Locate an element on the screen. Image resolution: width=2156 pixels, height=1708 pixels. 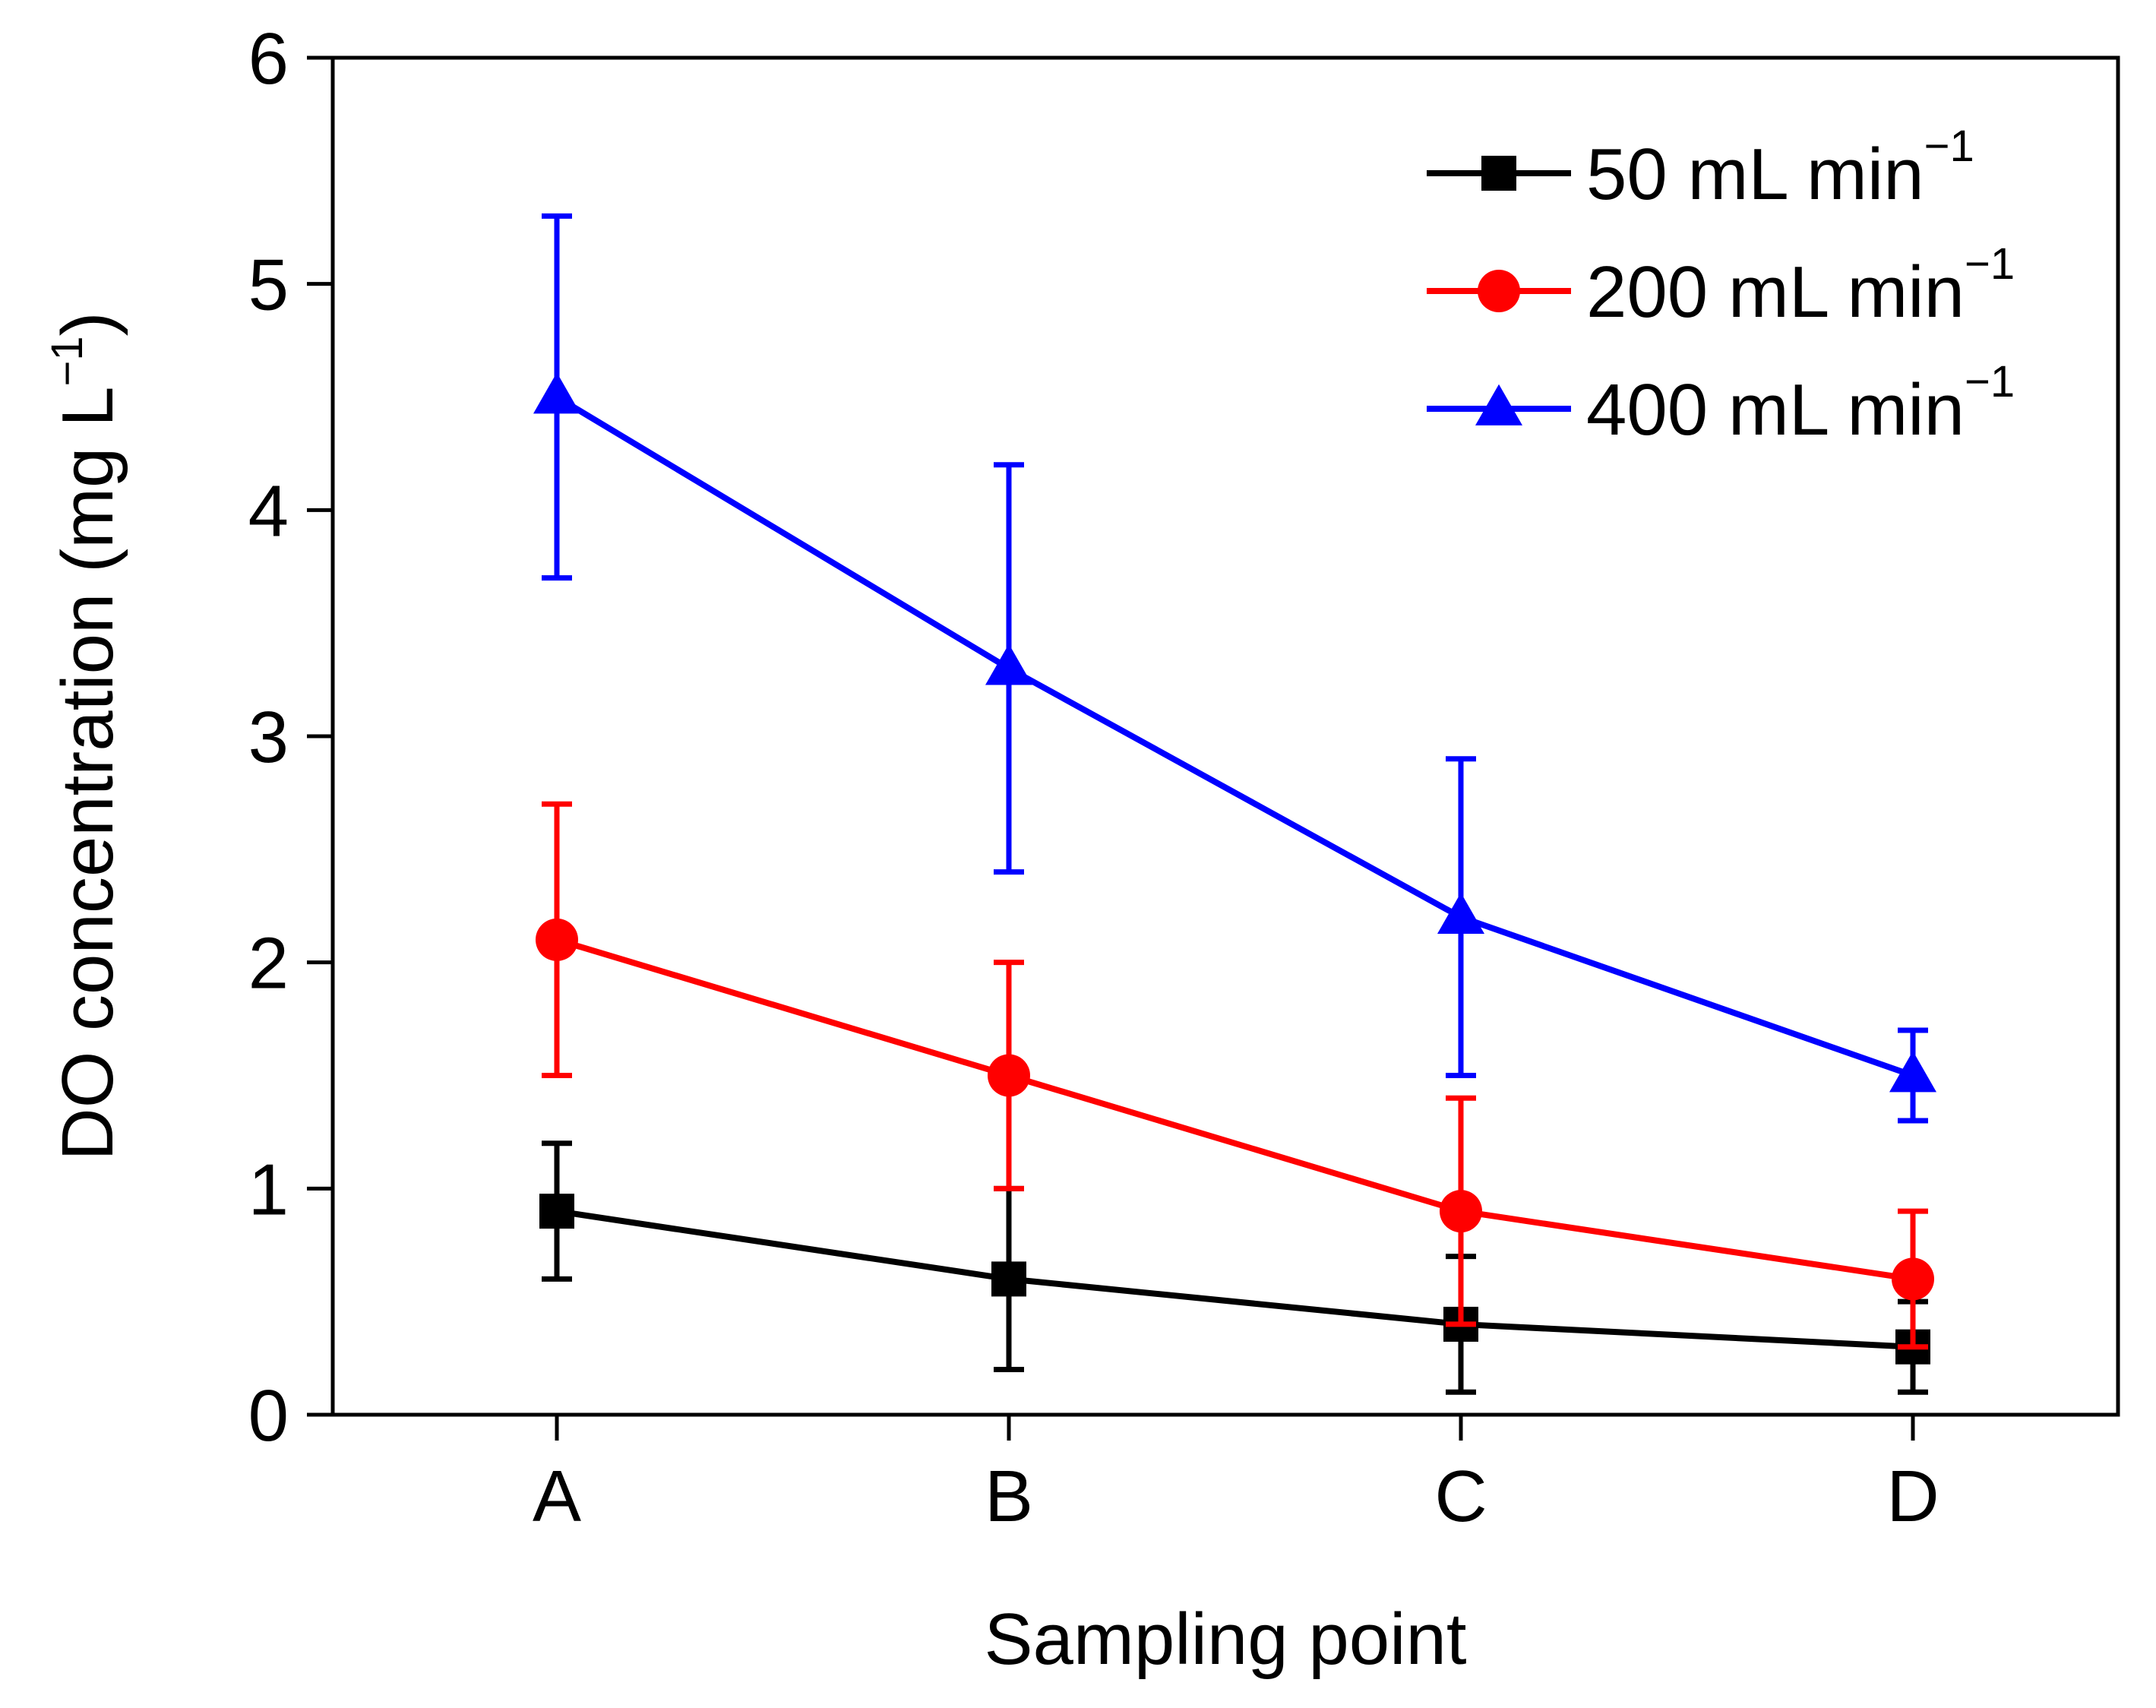
x-axis-title: Sampling point is located at coordinates (1225, 1639).